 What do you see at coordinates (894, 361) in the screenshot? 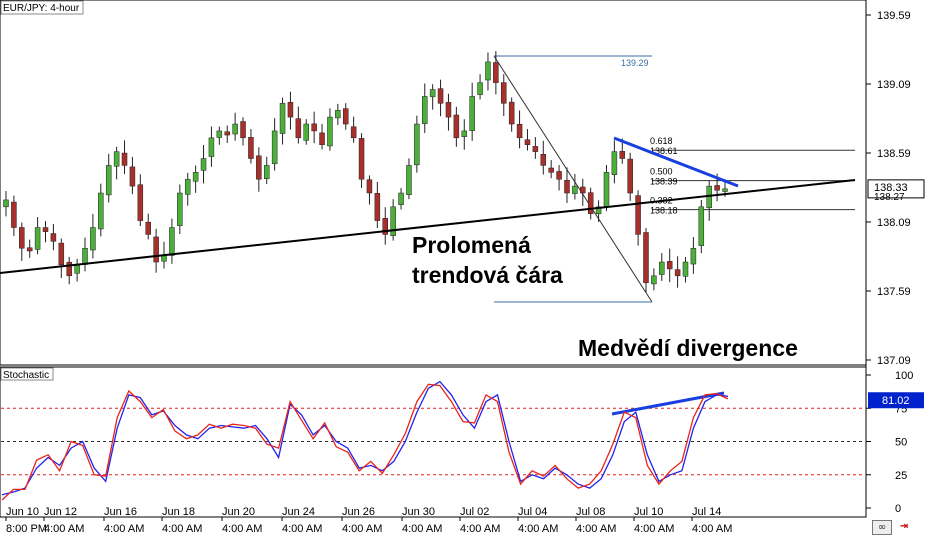
I see `price-tick-label: 137.09` at bounding box center [894, 361].